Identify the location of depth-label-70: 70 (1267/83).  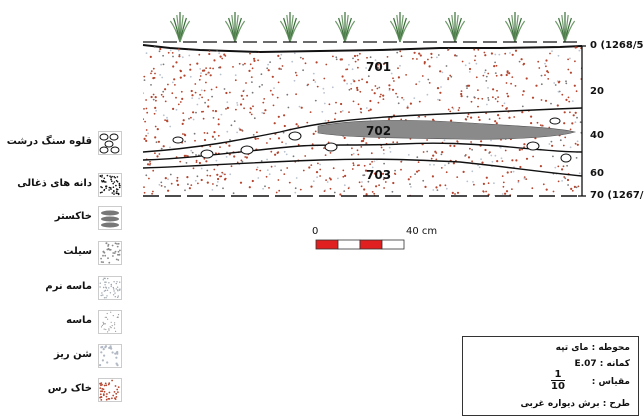
(617, 195).